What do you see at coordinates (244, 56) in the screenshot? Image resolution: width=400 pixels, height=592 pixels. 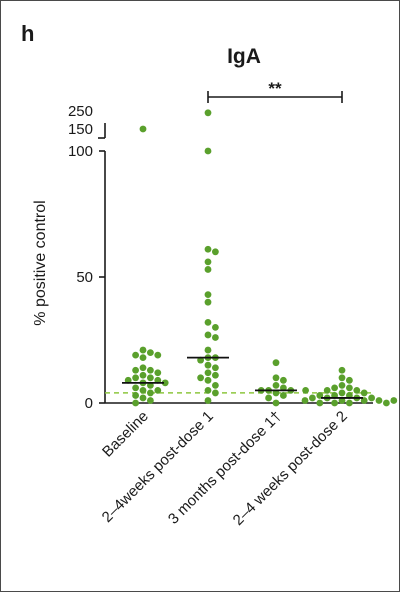 I see `chart-title: IgA` at bounding box center [244, 56].